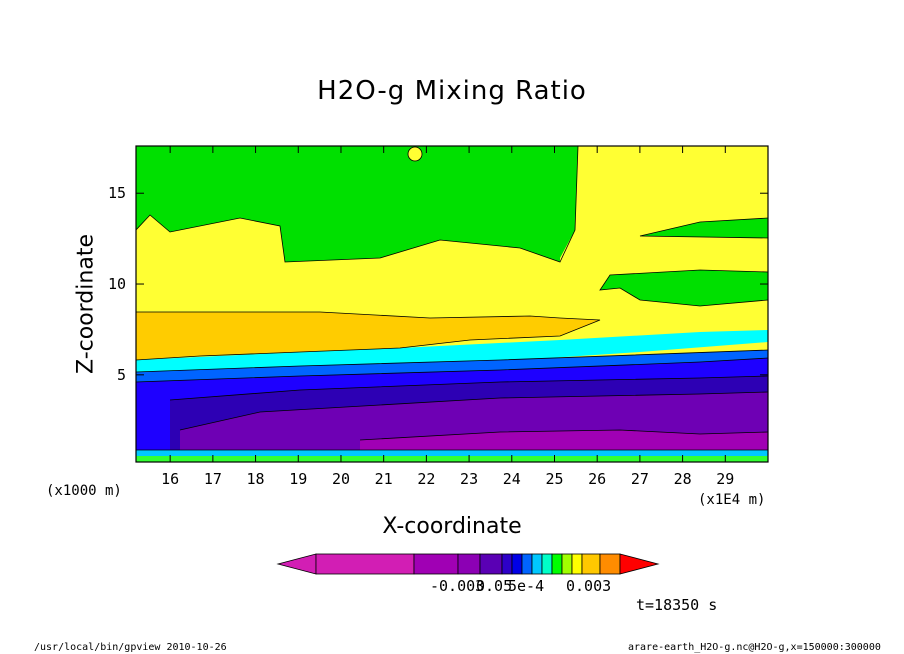 The width and height of the screenshot is (904, 654). What do you see at coordinates (732, 500) in the screenshot?
I see `x-unit-label: (x1E4 m)` at bounding box center [732, 500].